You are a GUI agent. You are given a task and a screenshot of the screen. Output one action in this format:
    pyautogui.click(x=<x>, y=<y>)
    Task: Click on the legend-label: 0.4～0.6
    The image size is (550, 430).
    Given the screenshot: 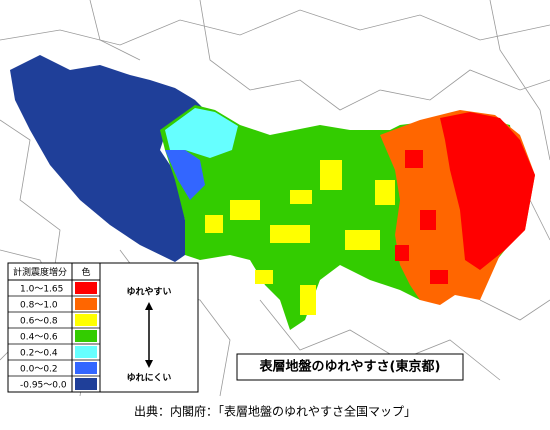 What is the action you would take?
    pyautogui.click(x=39, y=338)
    